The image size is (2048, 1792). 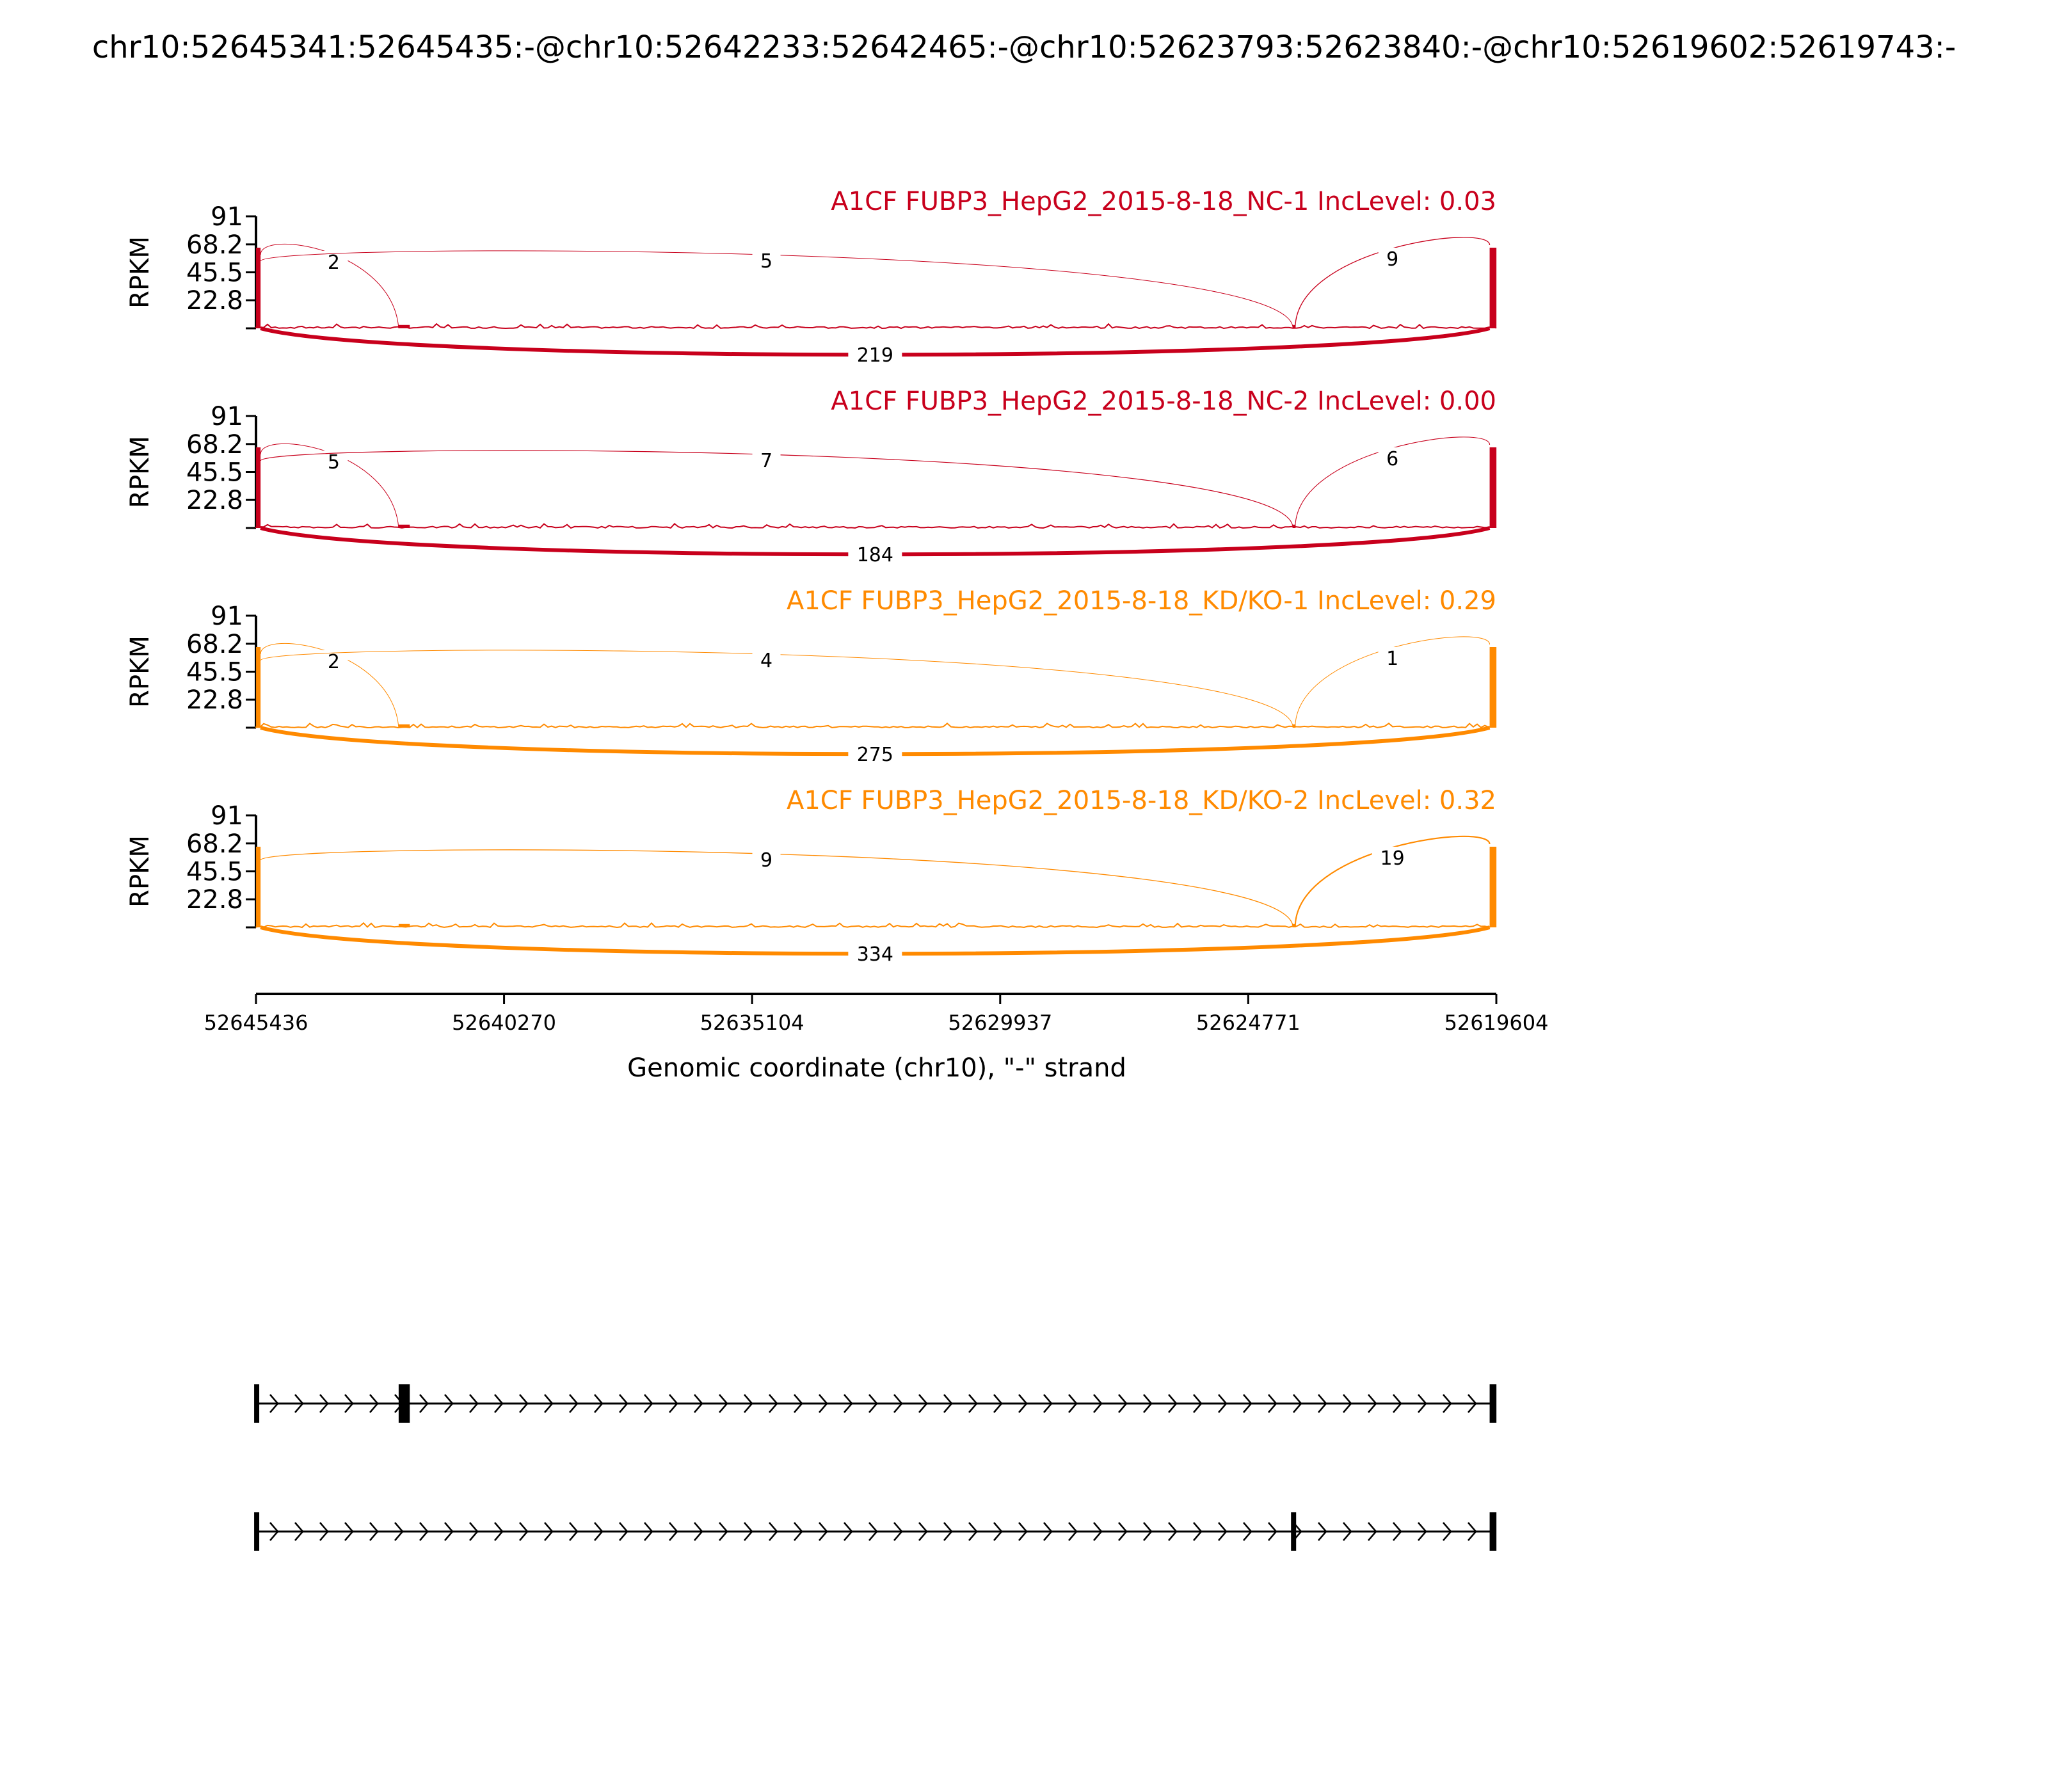 I want to click on junction-count: 19, so click(x=1392, y=858).